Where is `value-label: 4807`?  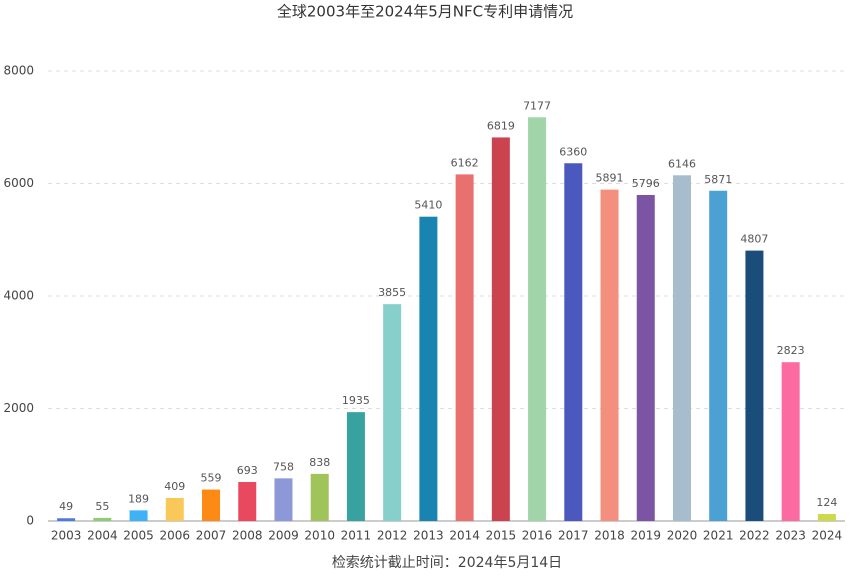 value-label: 4807 is located at coordinates (754, 239).